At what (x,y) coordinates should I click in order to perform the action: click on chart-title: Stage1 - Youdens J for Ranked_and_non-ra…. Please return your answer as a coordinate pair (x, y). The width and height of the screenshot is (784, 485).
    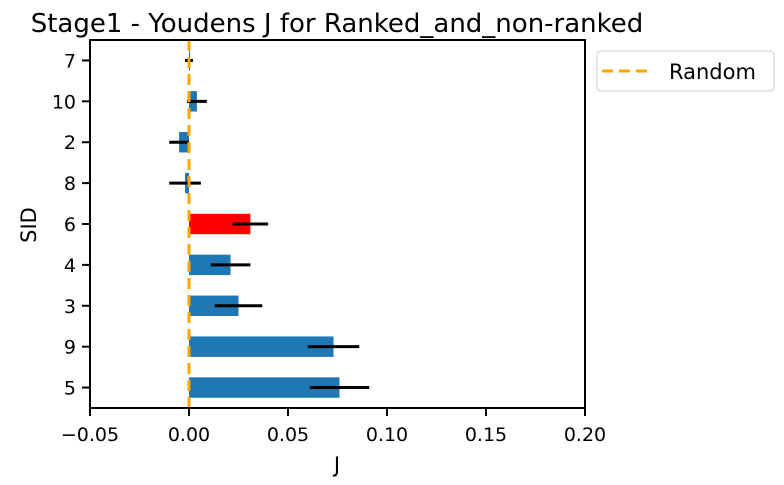
    Looking at the image, I should click on (337, 24).